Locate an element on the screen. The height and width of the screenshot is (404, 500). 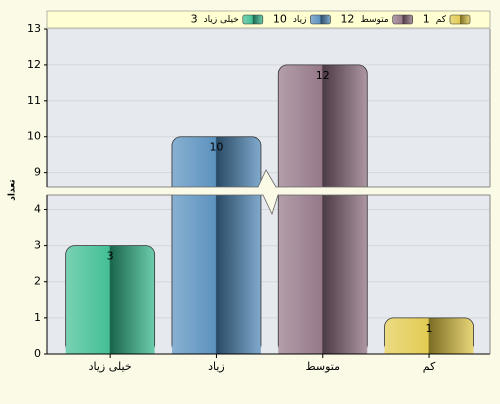
y-axis-title: تعداد is located at coordinates (13, 189).